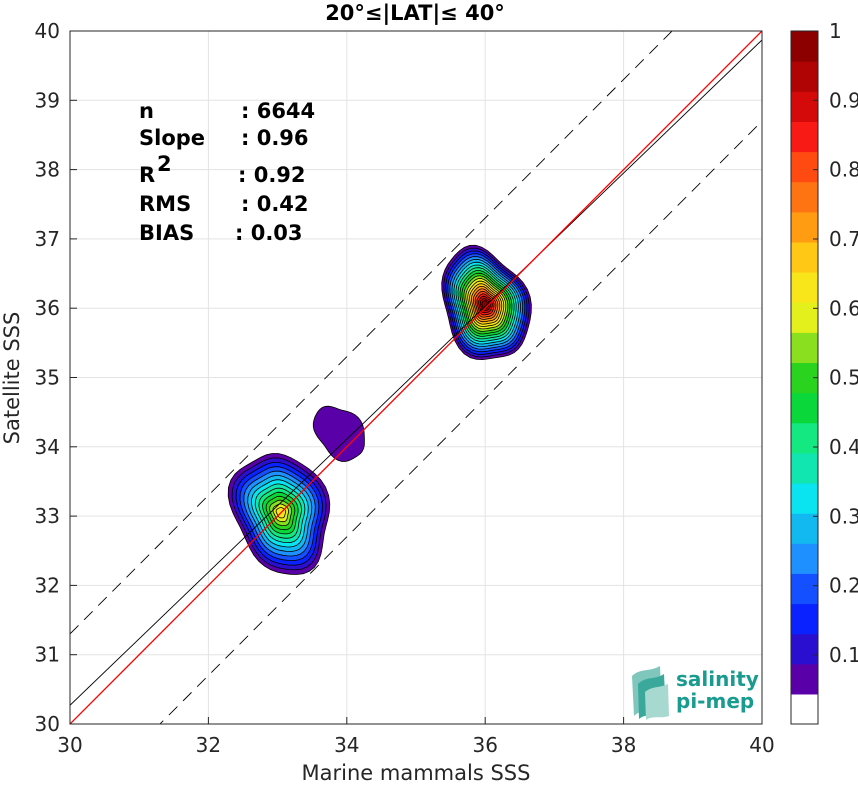  I want to click on y-tick-label: 32, so click(47, 585).